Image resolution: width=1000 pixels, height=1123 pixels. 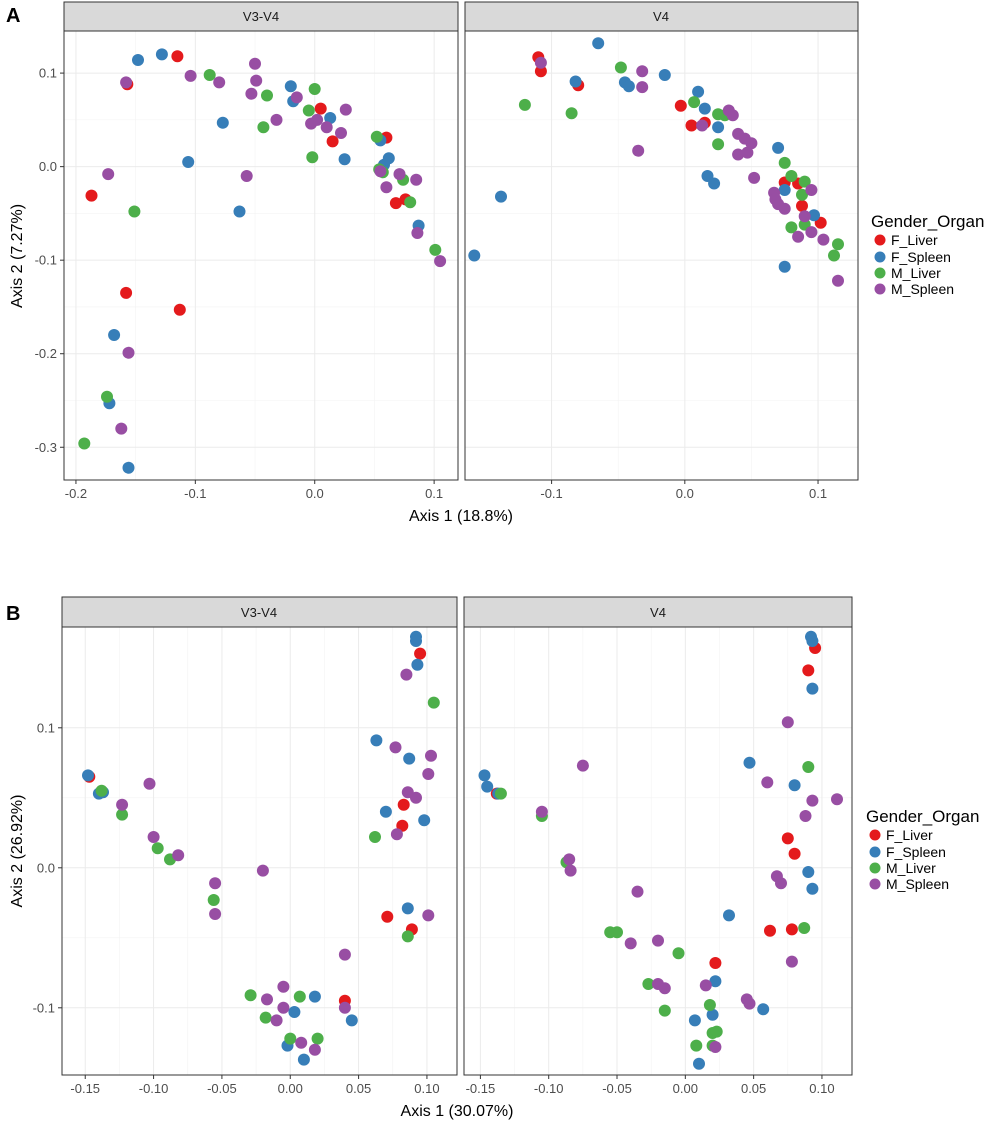 I want to click on y-tick-label: 0.1, so click(x=48, y=73).